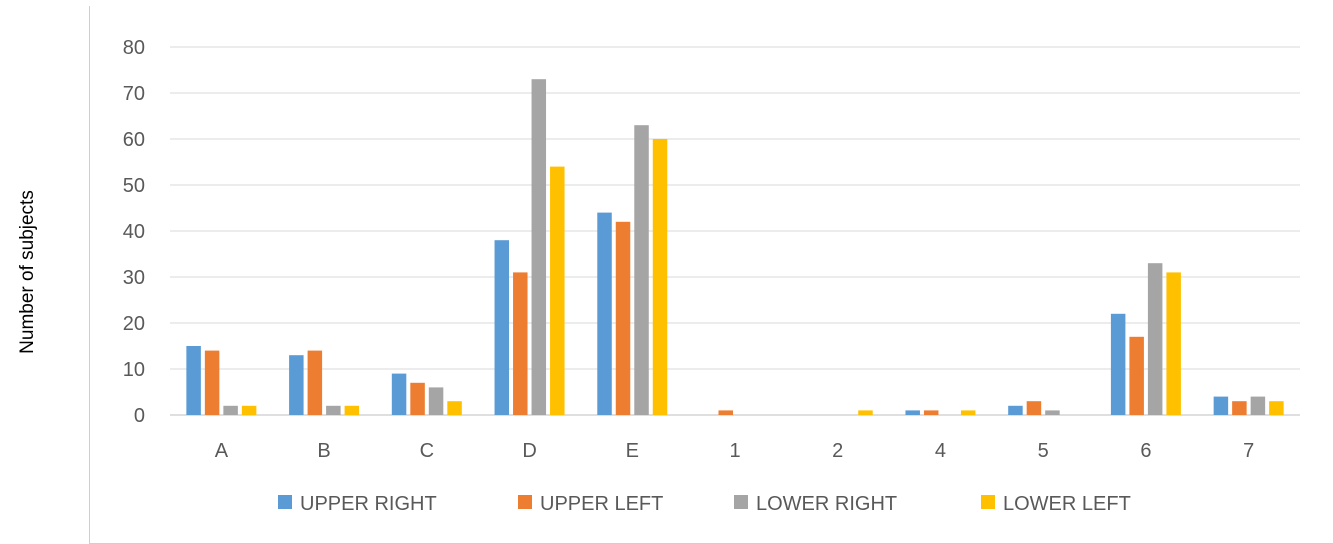 This screenshot has width=1333, height=544. I want to click on y-tick-label: 70, so click(134, 94).